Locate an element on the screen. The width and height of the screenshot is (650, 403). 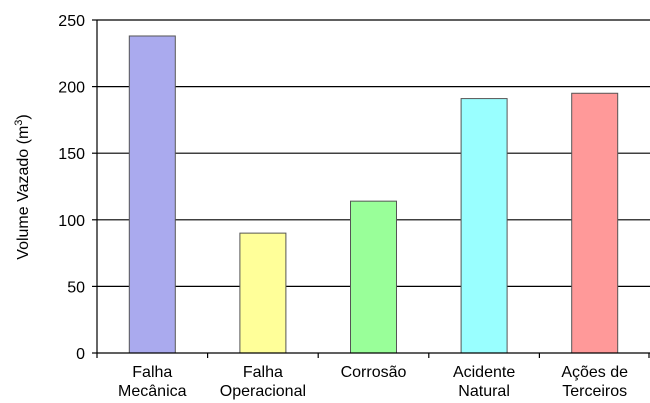
y-tick-label: 250 is located at coordinates (71, 21).